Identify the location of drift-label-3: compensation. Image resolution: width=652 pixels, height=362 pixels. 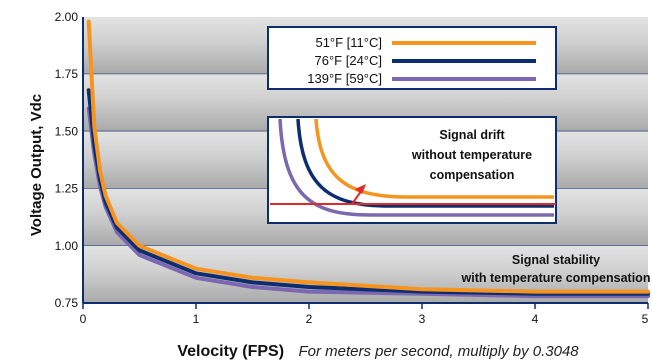
(472, 175).